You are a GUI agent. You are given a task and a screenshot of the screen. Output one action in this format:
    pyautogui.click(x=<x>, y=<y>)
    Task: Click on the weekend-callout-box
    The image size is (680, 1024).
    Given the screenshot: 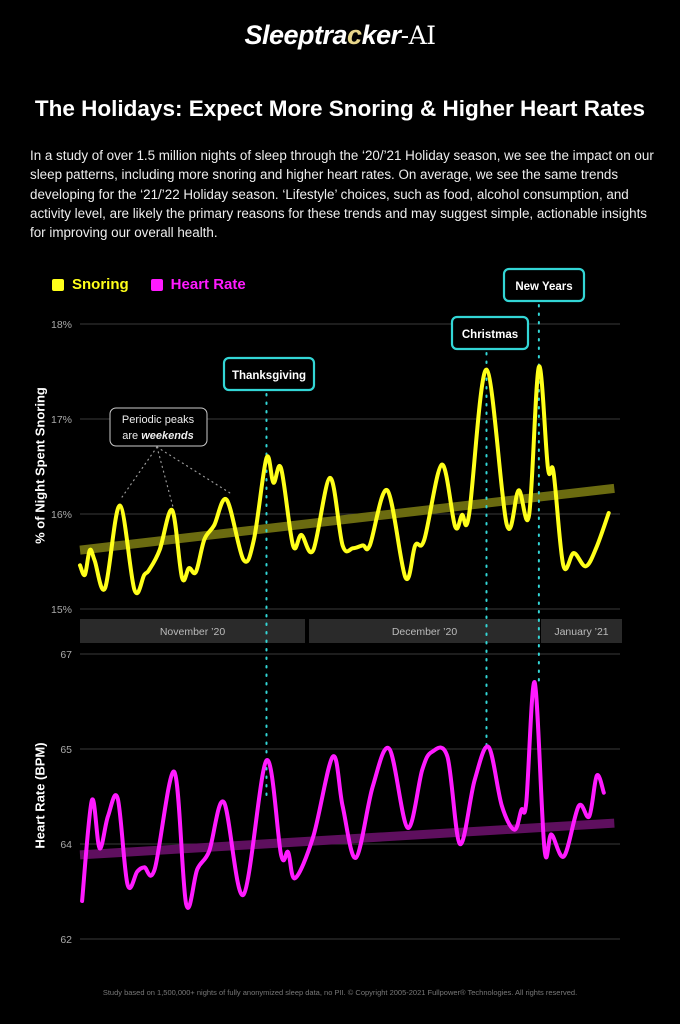 What is the action you would take?
    pyautogui.click(x=158, y=427)
    